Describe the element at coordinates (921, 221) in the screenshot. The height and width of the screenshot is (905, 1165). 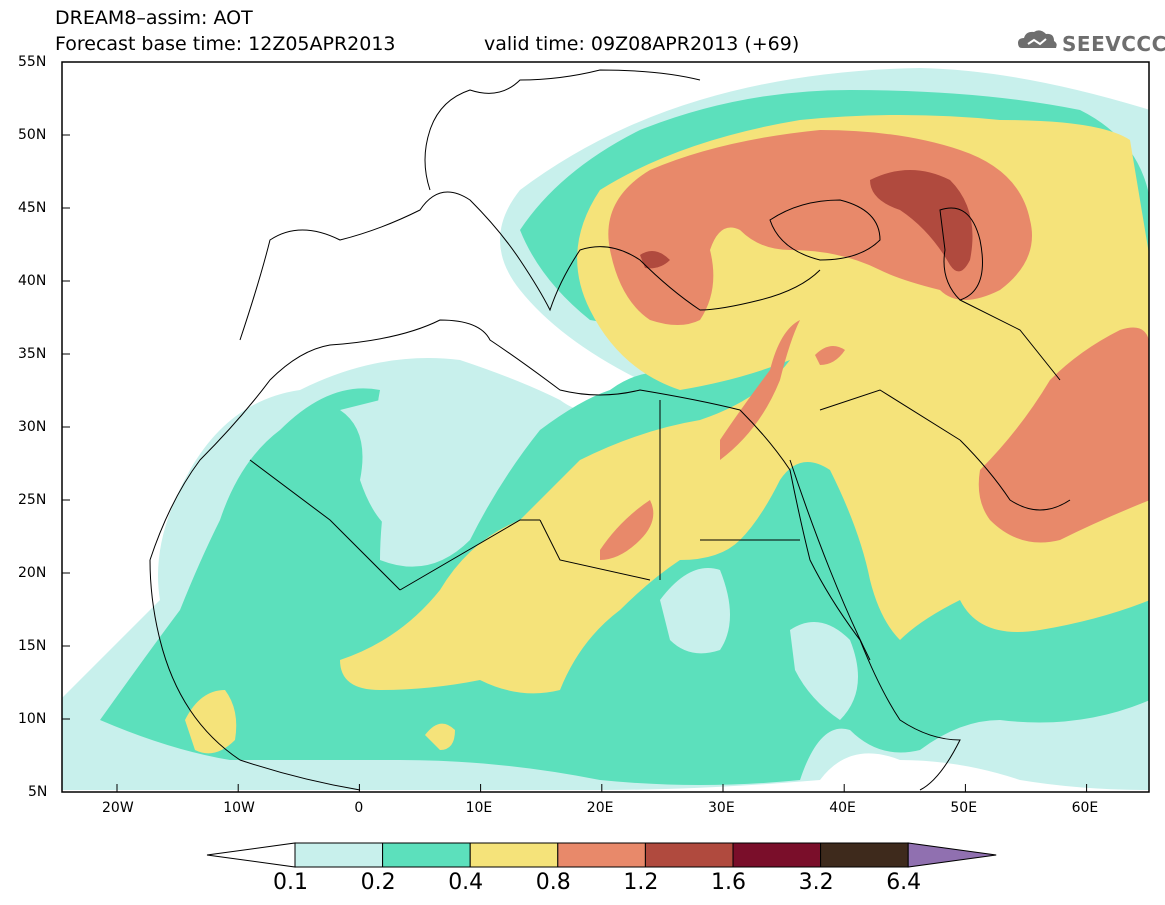
I see `aot-contour-1.2` at that location.